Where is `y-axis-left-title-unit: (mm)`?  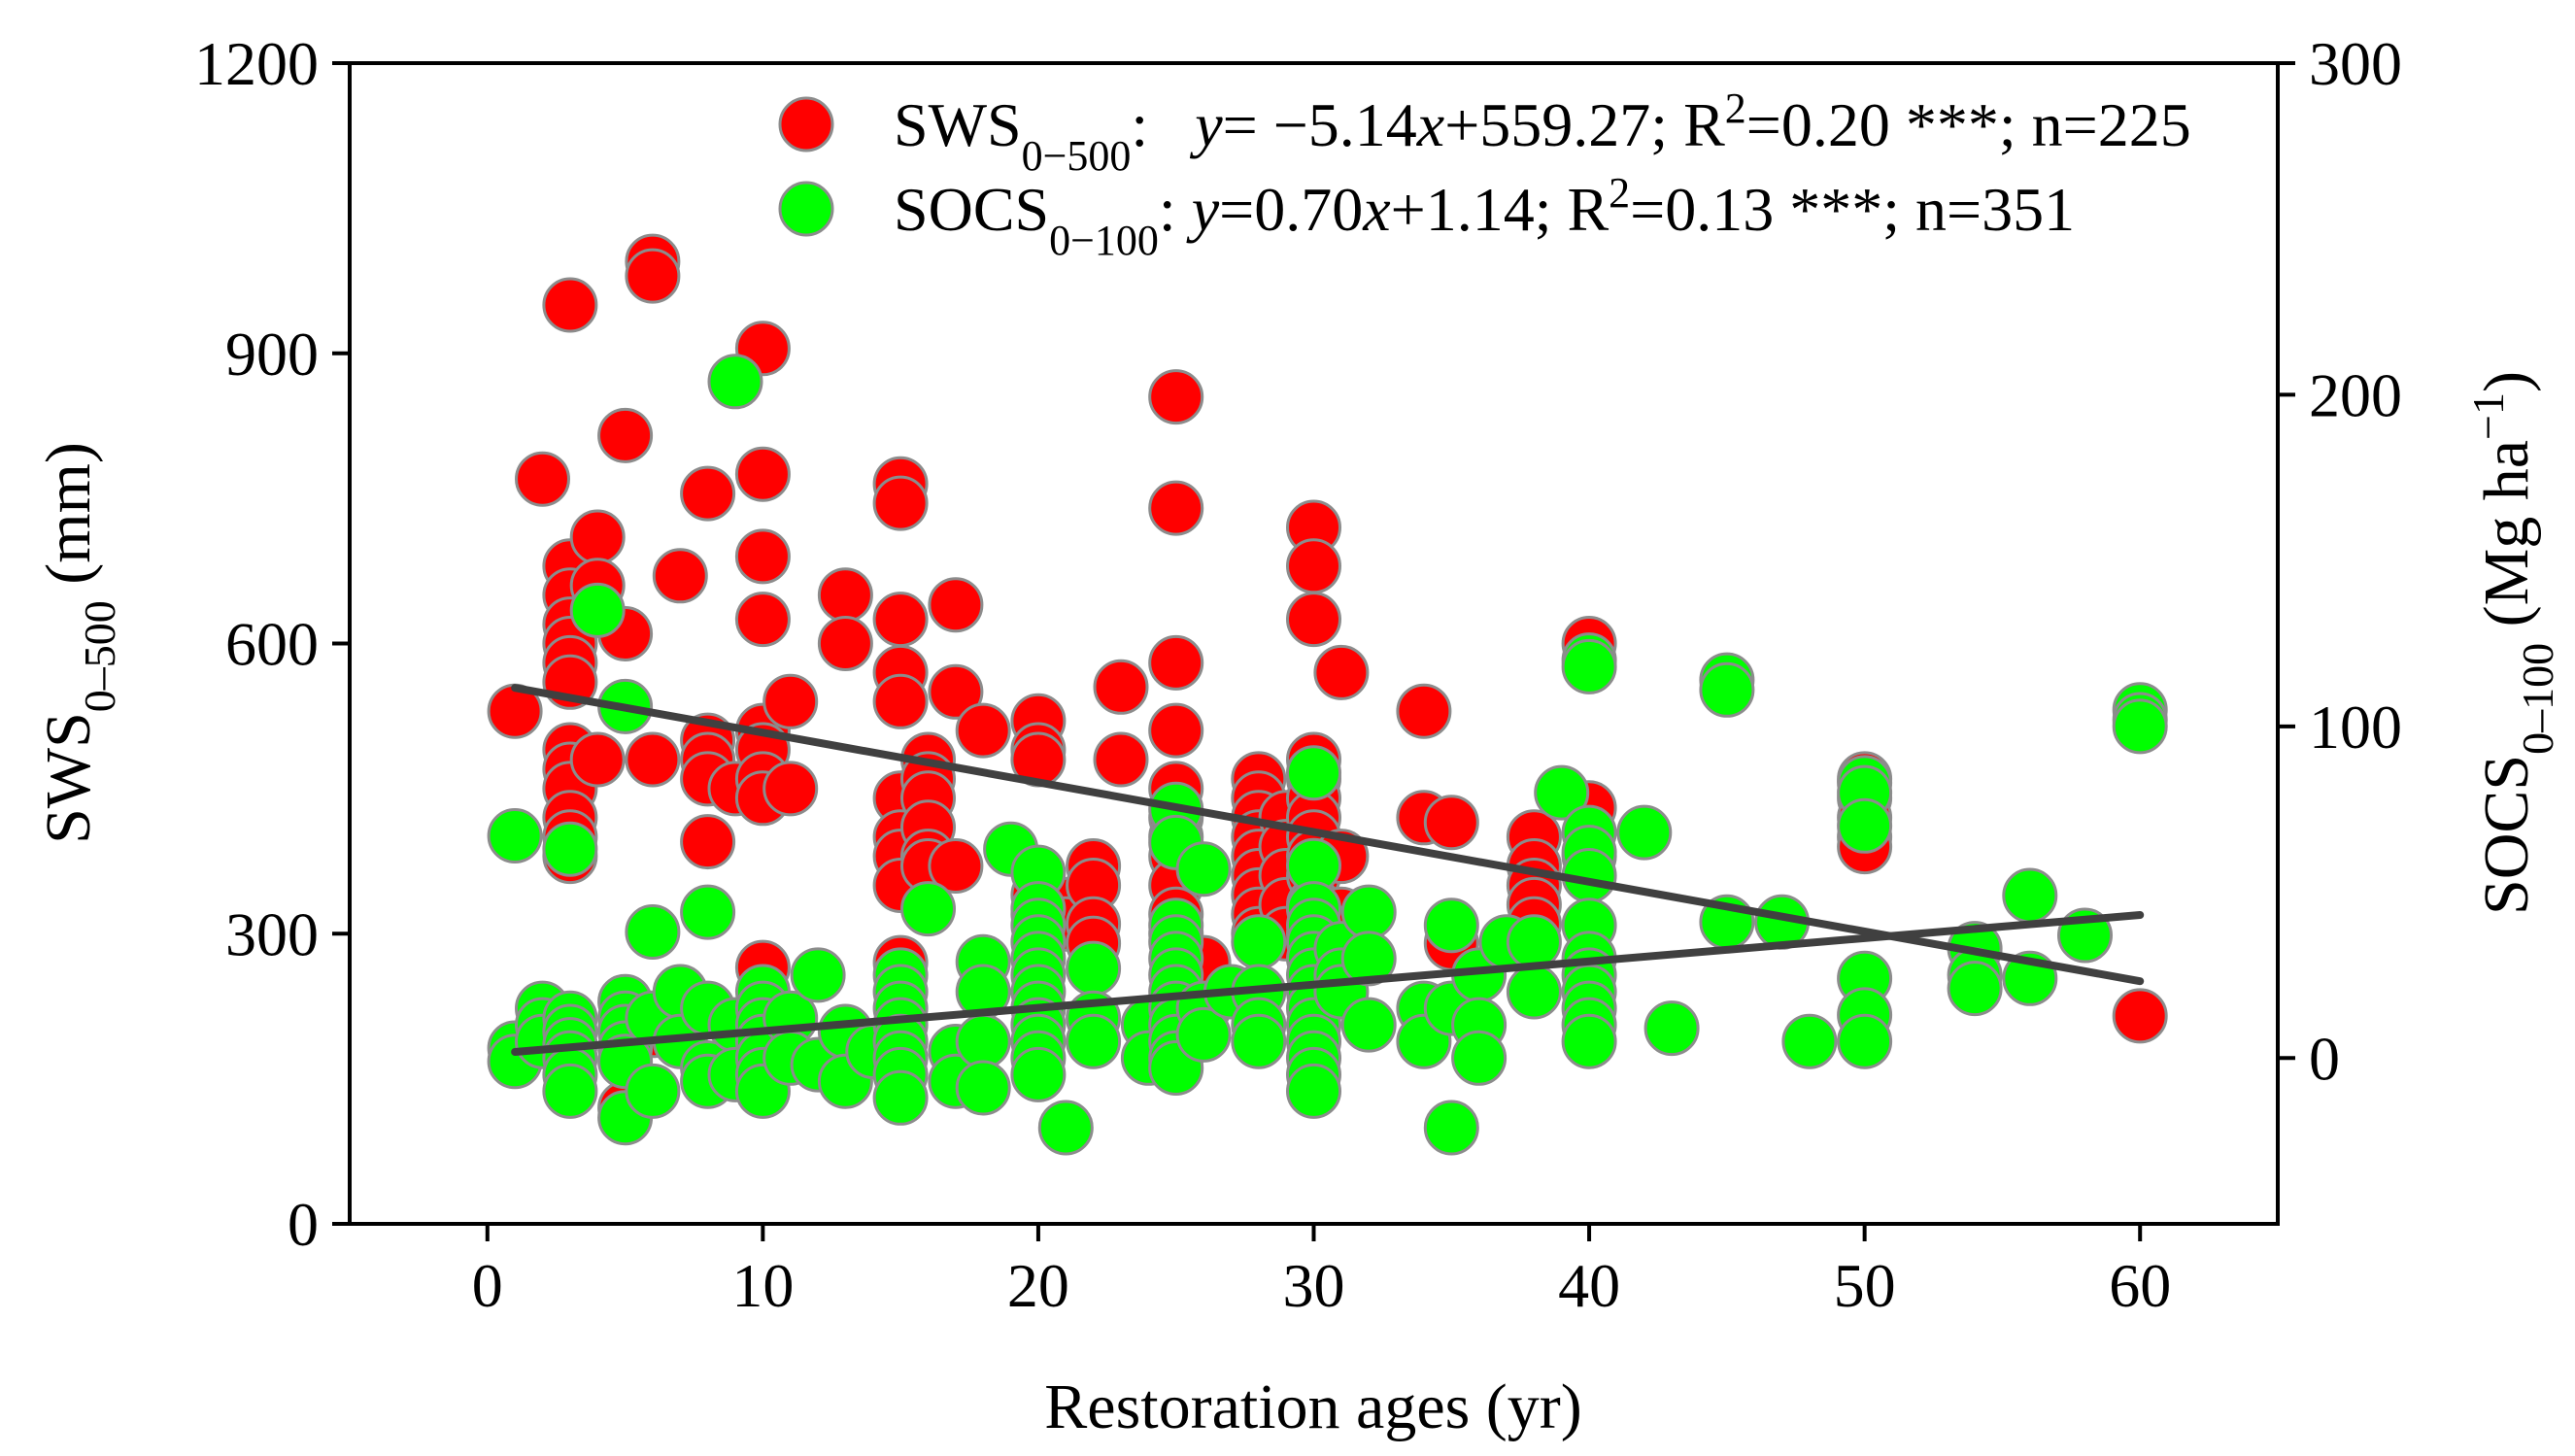 y-axis-left-title-unit: (mm) is located at coordinates (68, 521).